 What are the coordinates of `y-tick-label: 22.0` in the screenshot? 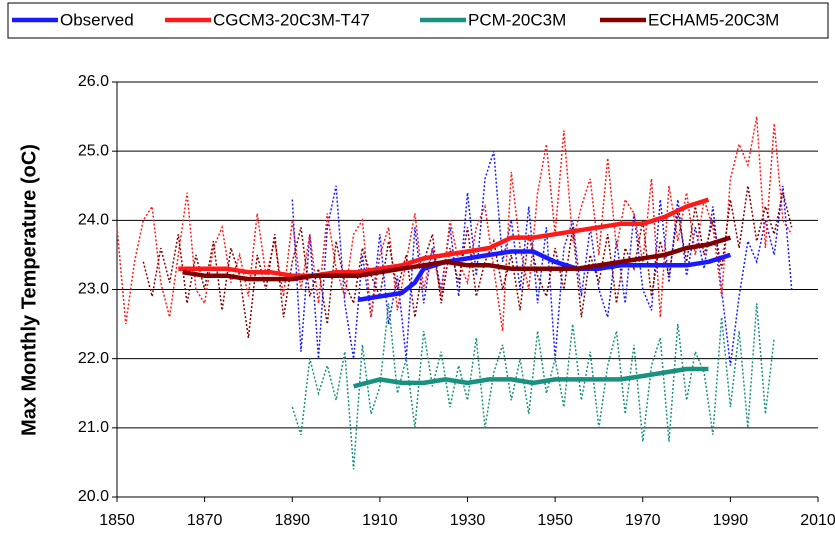 It's located at (93, 358).